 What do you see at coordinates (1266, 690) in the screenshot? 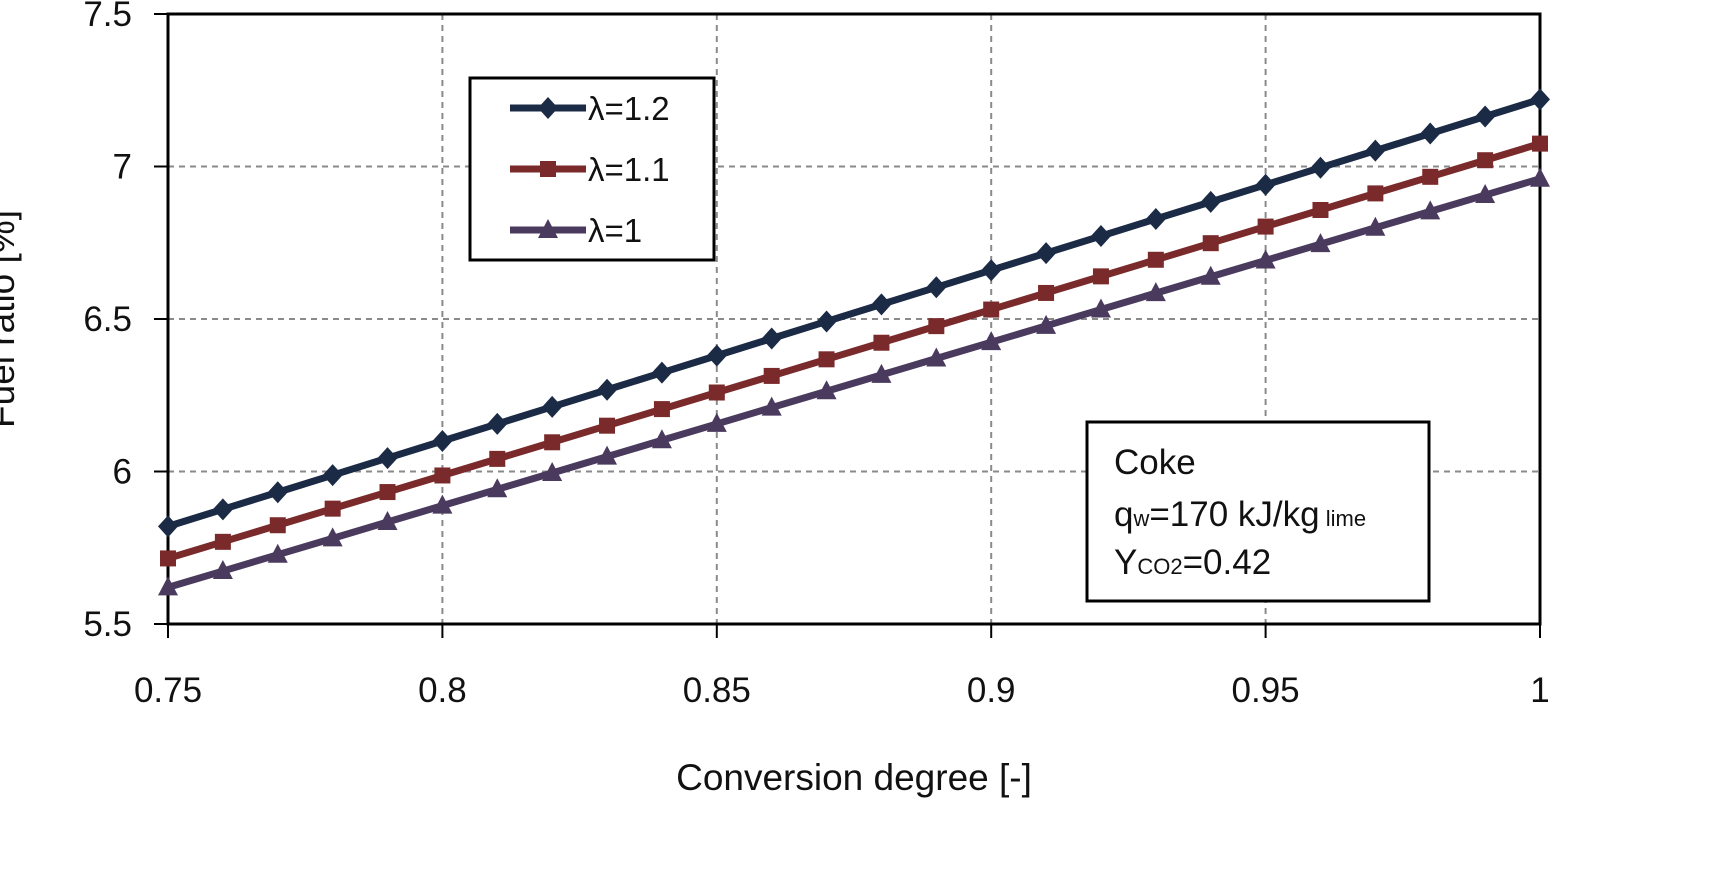
I see `x-tick-label: 0.95` at bounding box center [1266, 690].